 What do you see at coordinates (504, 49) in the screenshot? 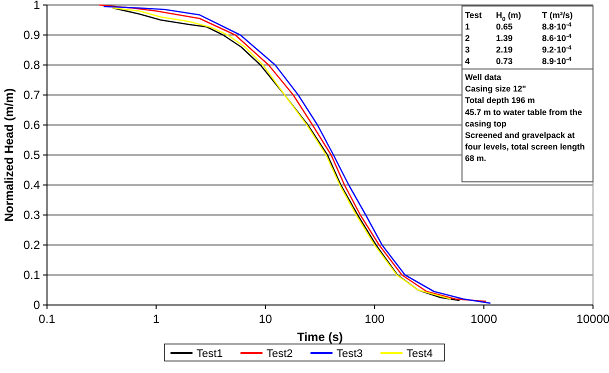
I see `annotation: 2.19` at bounding box center [504, 49].